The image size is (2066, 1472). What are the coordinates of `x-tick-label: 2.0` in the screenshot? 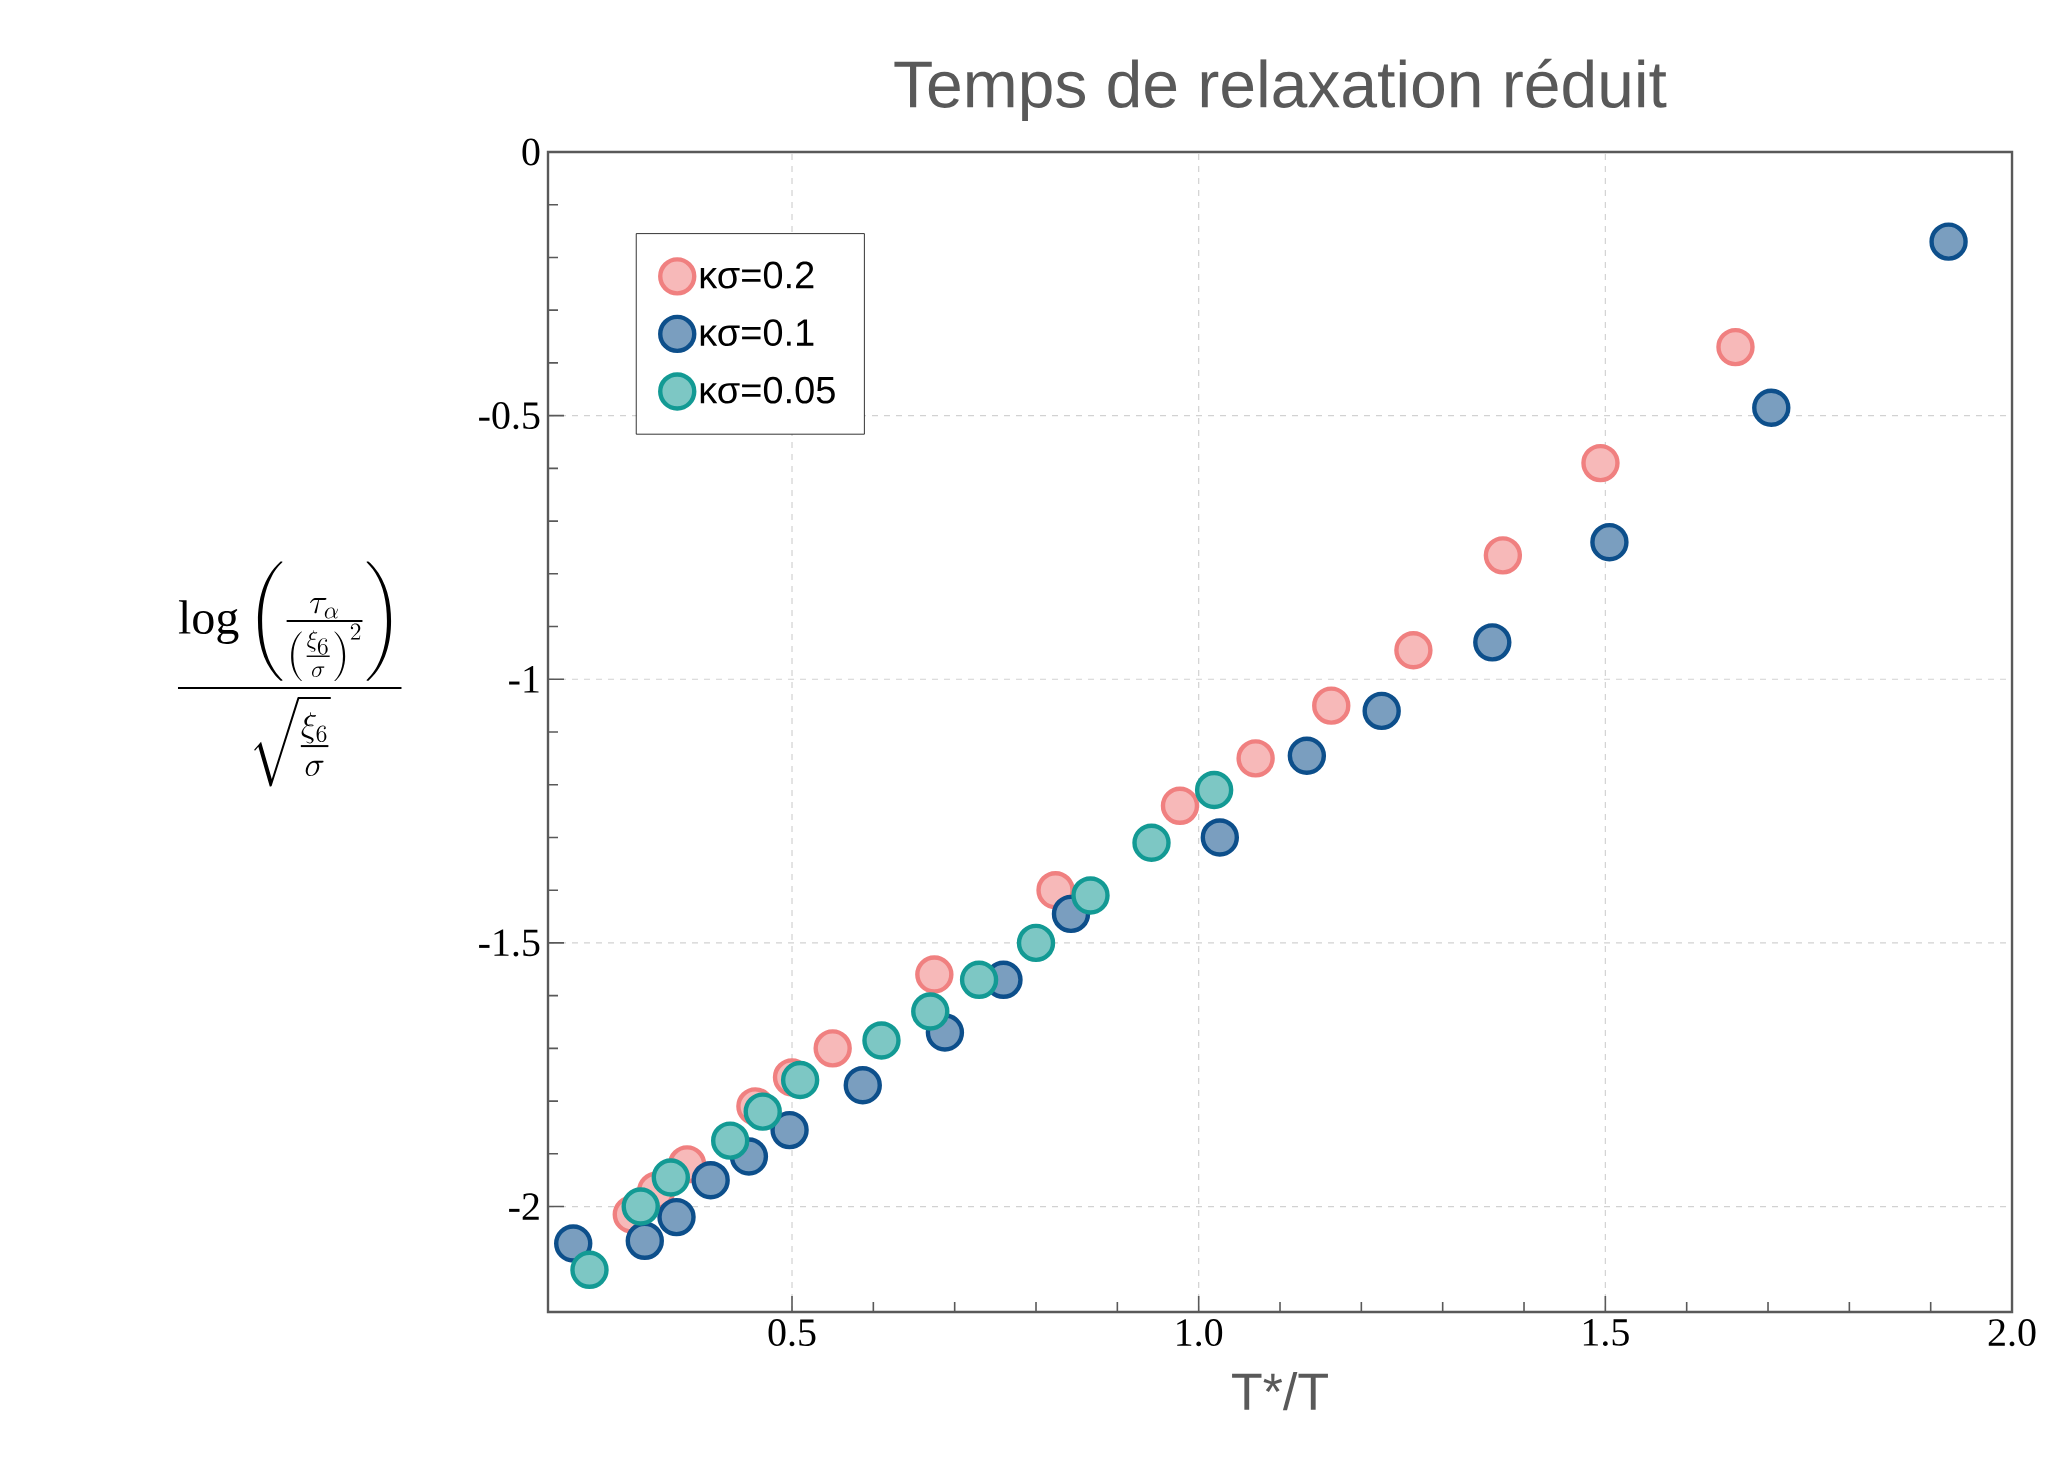 It's located at (2012, 1333).